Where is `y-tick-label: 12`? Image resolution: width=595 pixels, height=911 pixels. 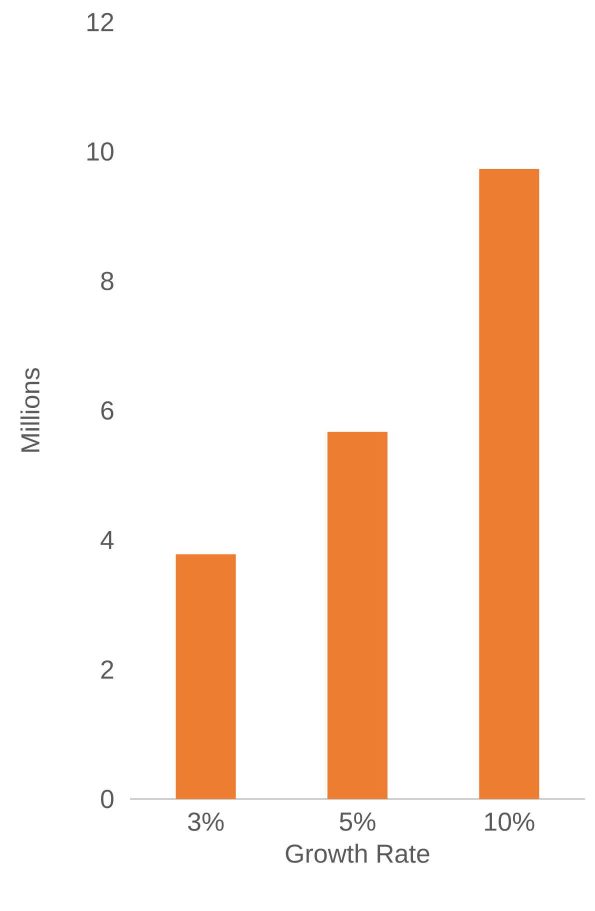 y-tick-label: 12 is located at coordinates (101, 22).